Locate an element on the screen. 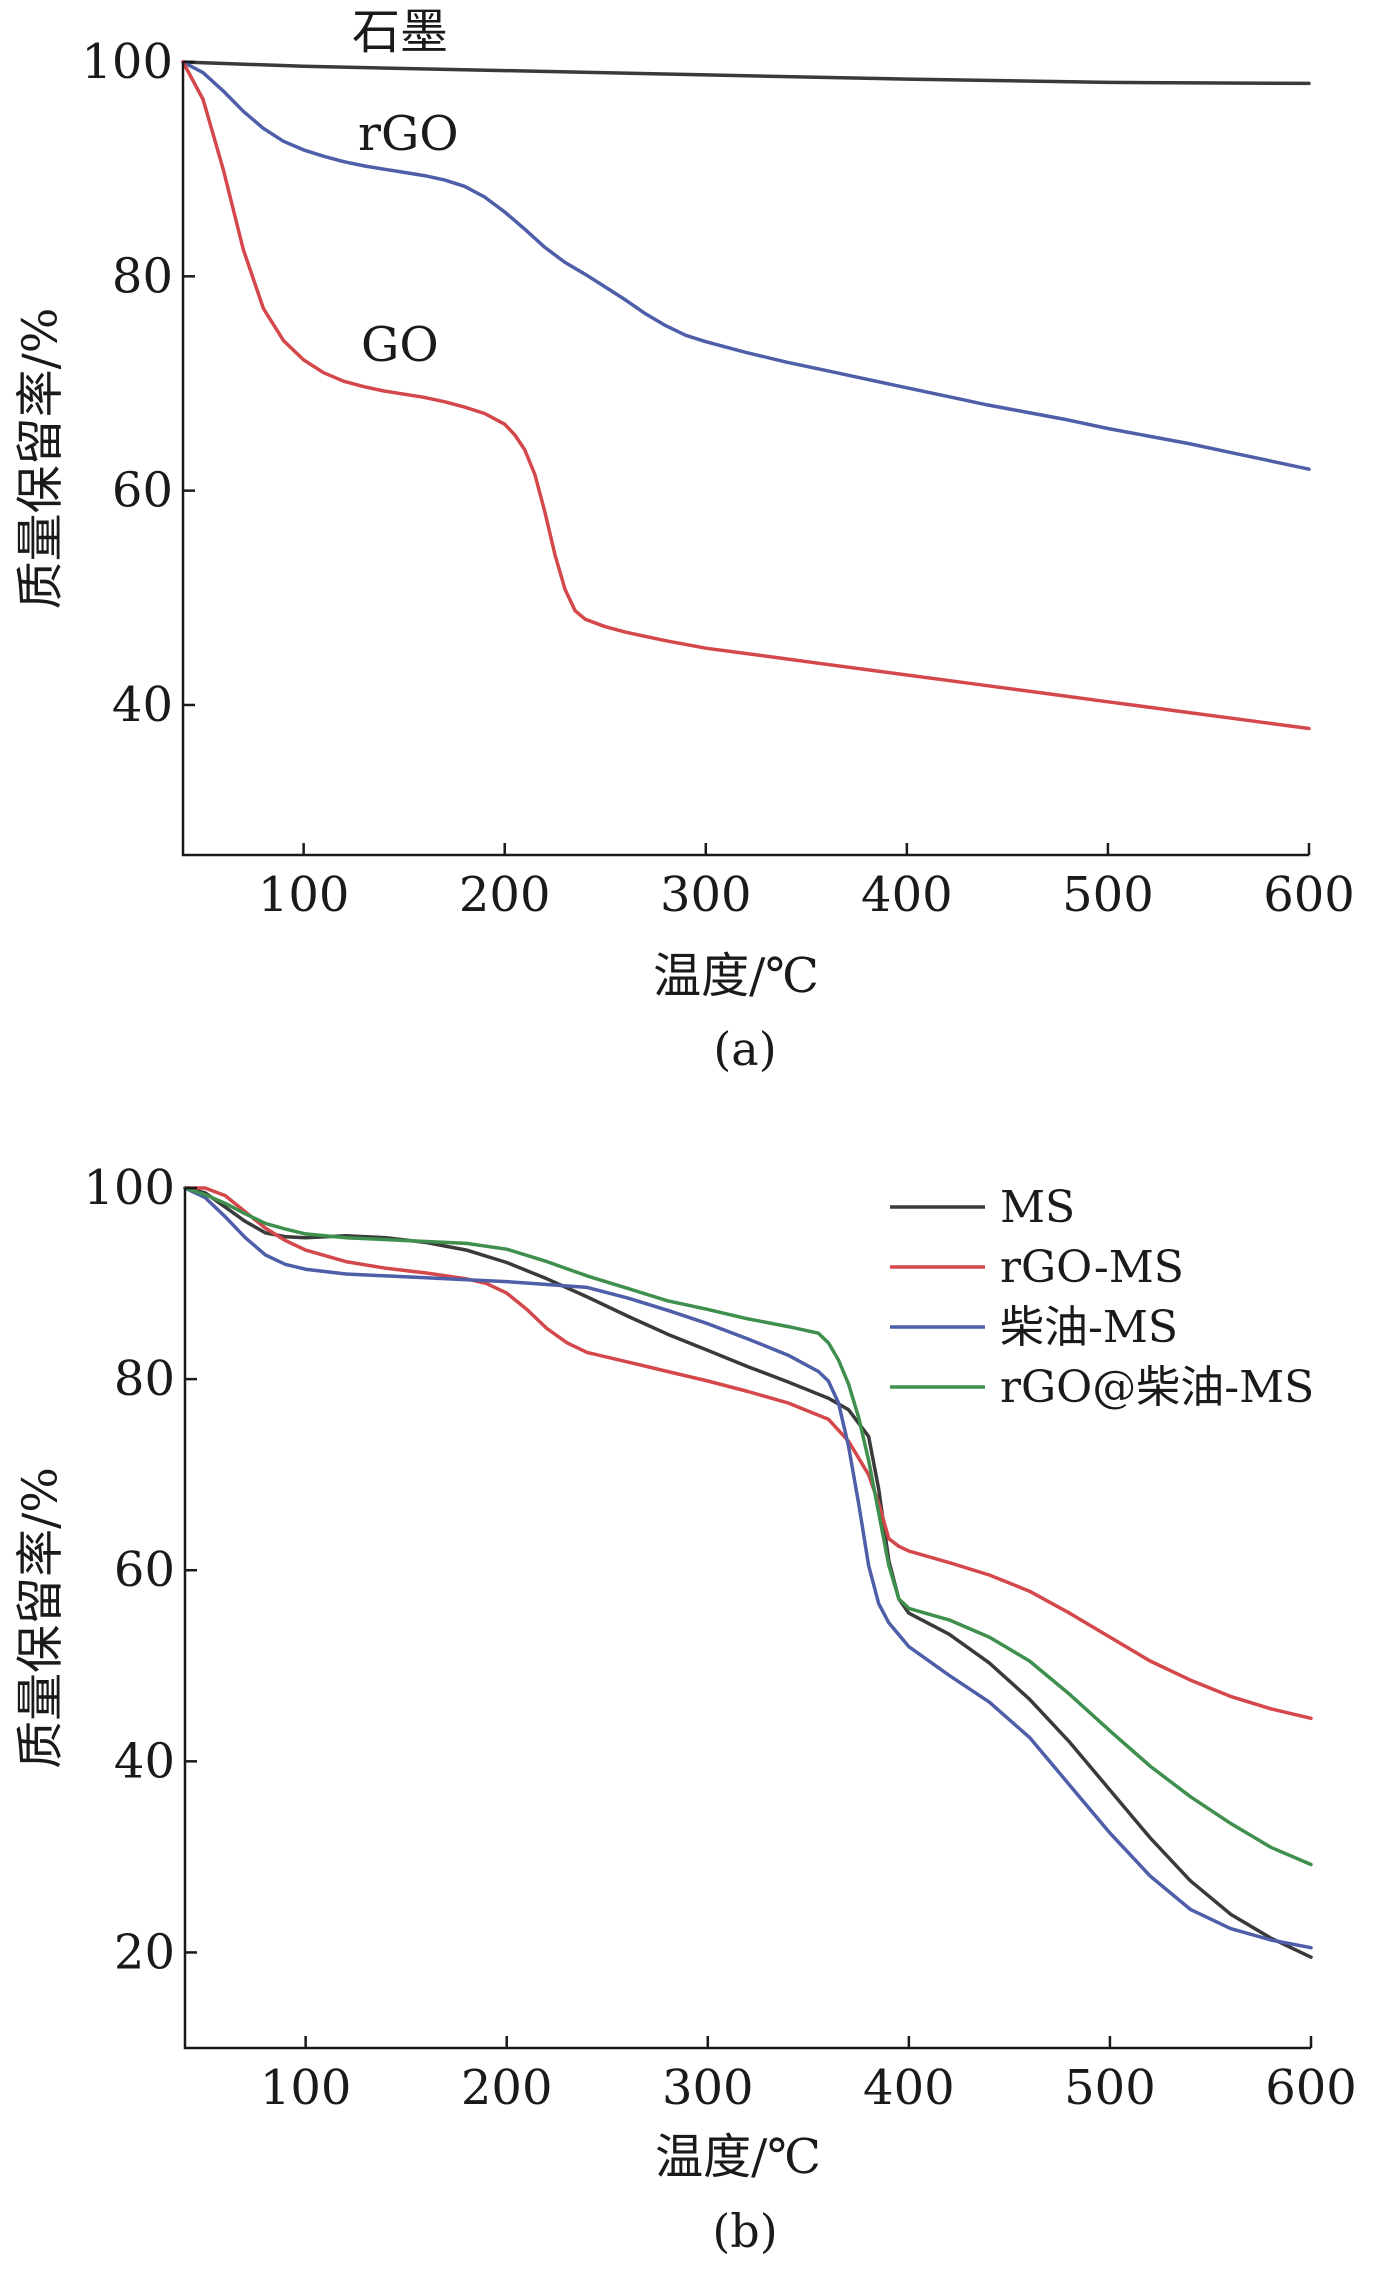  series-label: 石墨 is located at coordinates (400, 32).